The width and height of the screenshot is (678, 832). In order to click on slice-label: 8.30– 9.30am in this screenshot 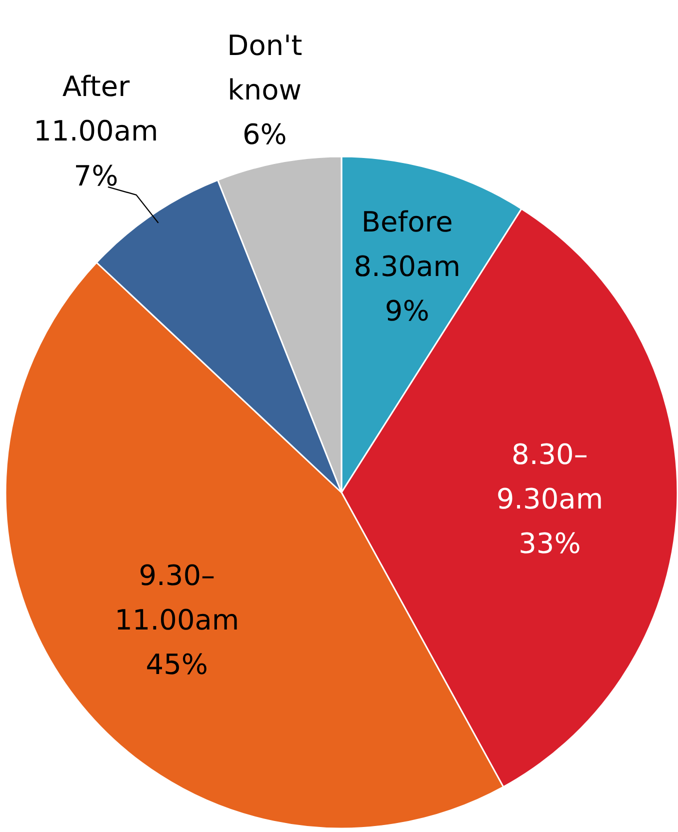, I will do `click(550, 477)`.